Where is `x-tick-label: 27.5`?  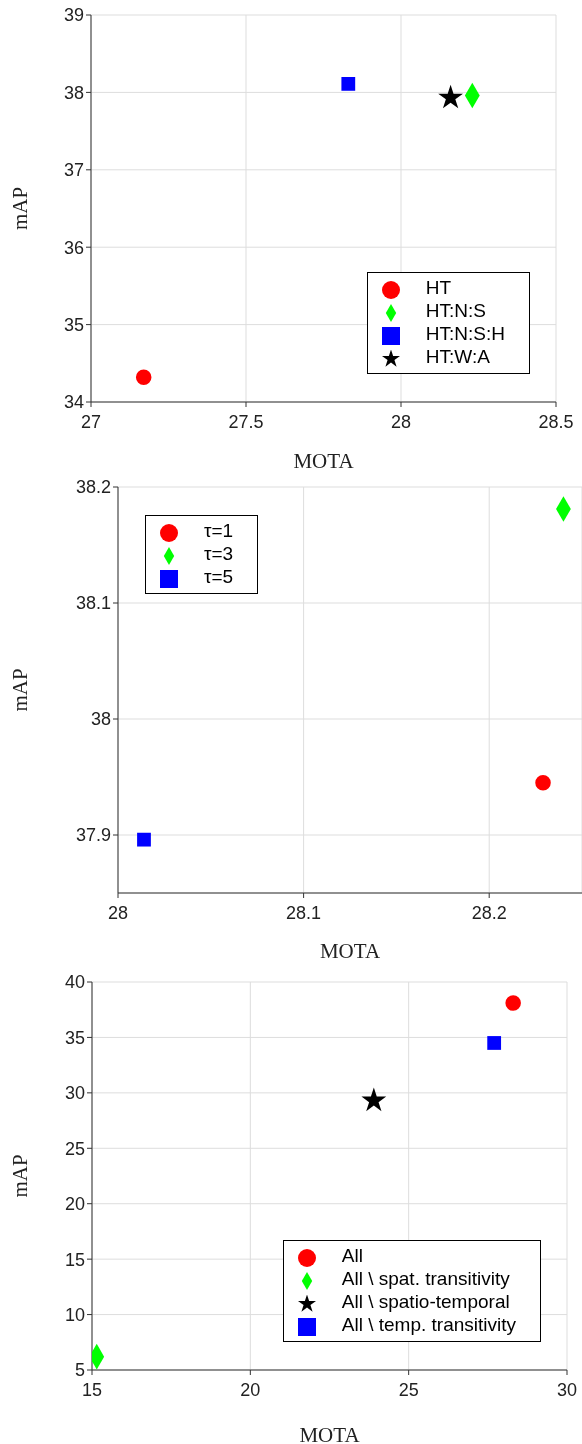
x-tick-label: 27.5 is located at coordinates (246, 421).